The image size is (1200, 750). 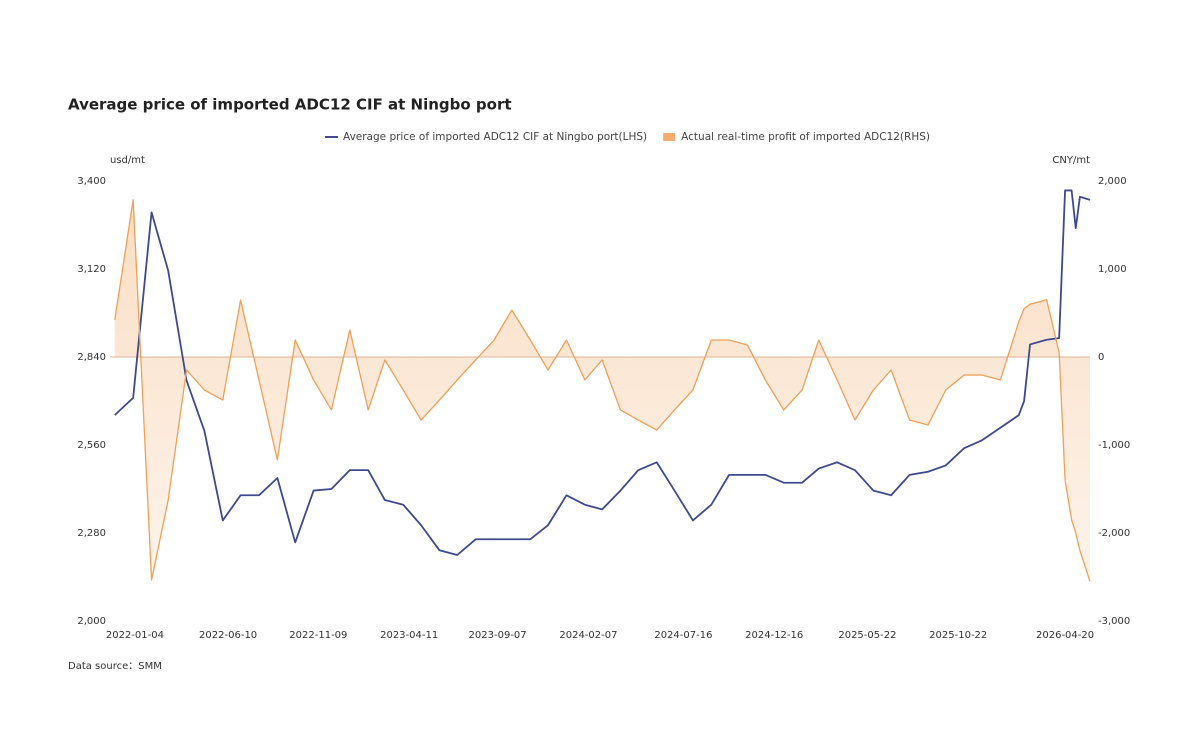 What do you see at coordinates (115, 666) in the screenshot?
I see `source-note: Data source：SMM` at bounding box center [115, 666].